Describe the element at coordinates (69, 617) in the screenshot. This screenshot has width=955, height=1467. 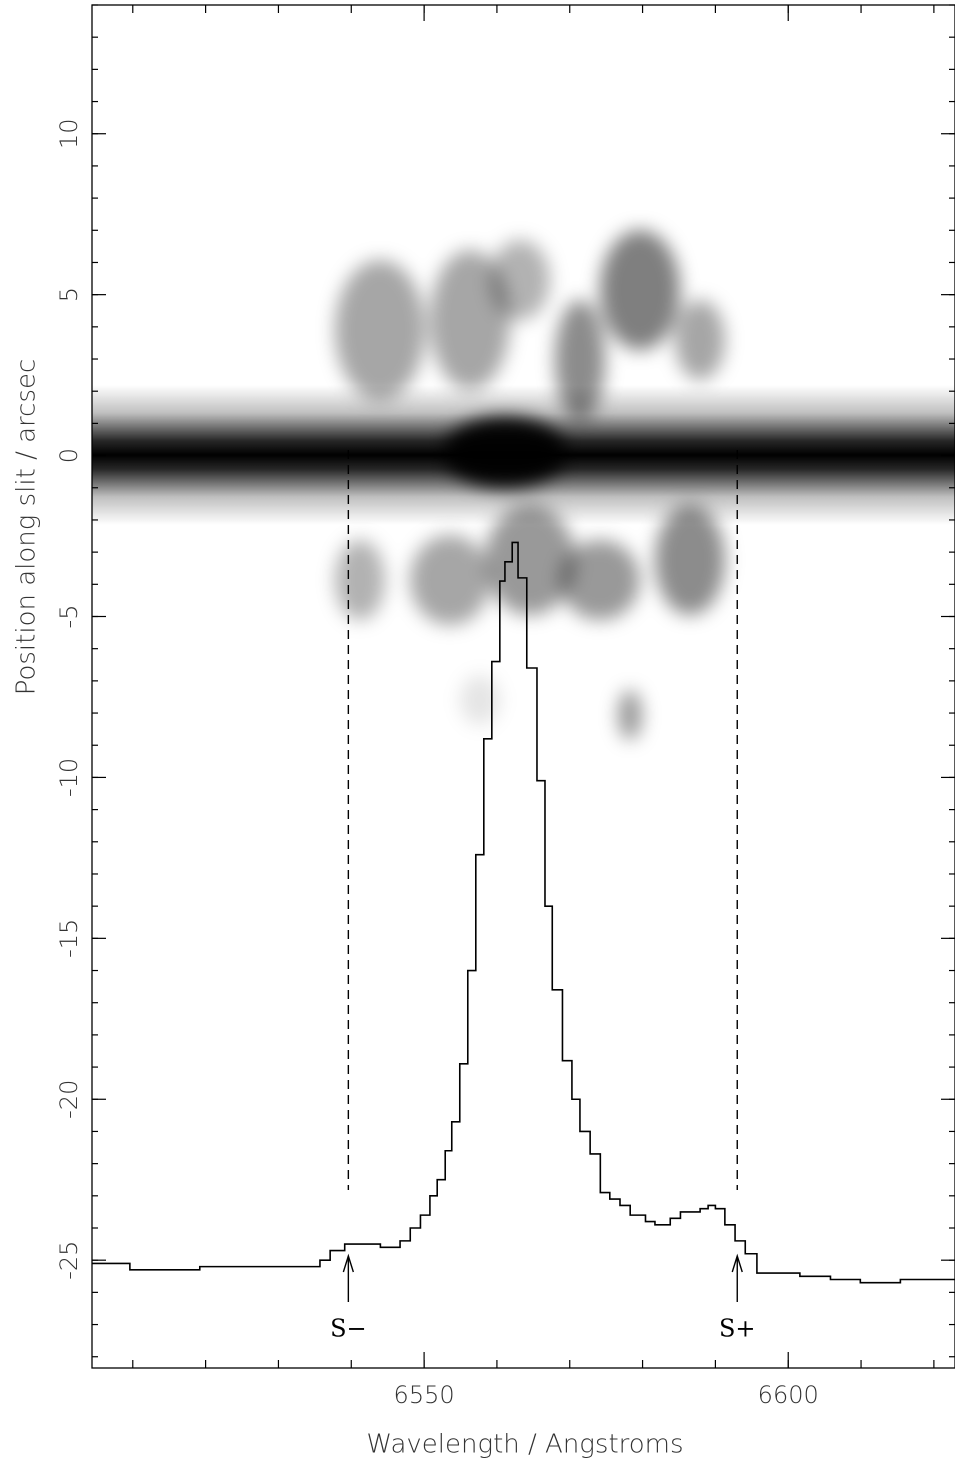
I see `y-tick-label: -5` at that location.